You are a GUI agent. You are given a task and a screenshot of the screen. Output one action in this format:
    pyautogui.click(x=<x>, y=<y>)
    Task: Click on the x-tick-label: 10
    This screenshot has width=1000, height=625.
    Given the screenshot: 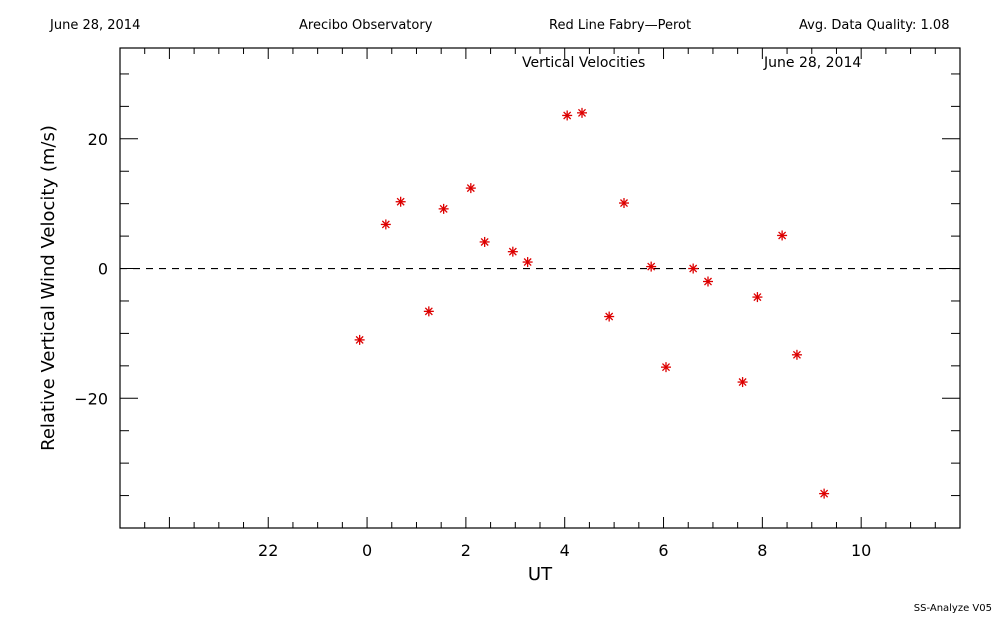 What is the action you would take?
    pyautogui.click(x=861, y=550)
    